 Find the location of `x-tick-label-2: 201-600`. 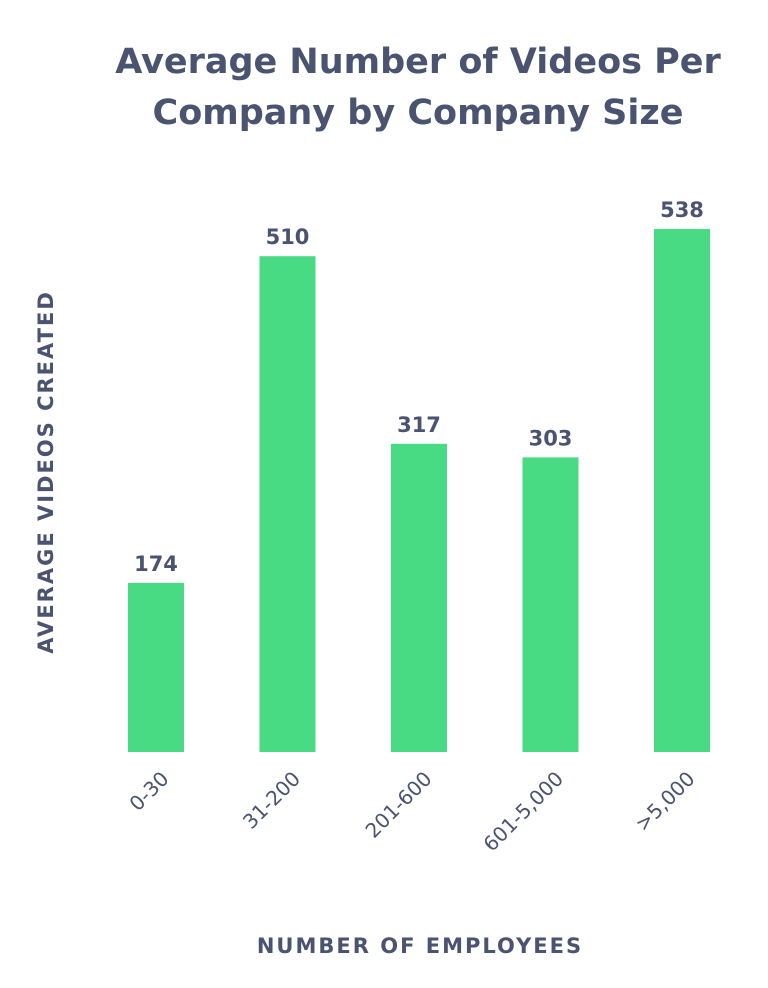

x-tick-label-2: 201-600 is located at coordinates (398, 805).